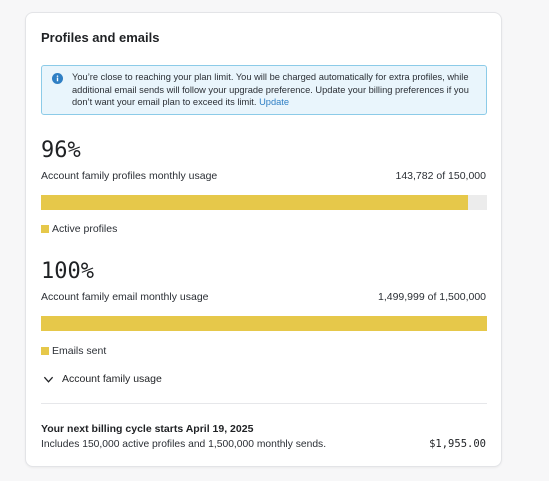 The width and height of the screenshot is (549, 481). I want to click on email-usage-bar-fill, so click(264, 323).